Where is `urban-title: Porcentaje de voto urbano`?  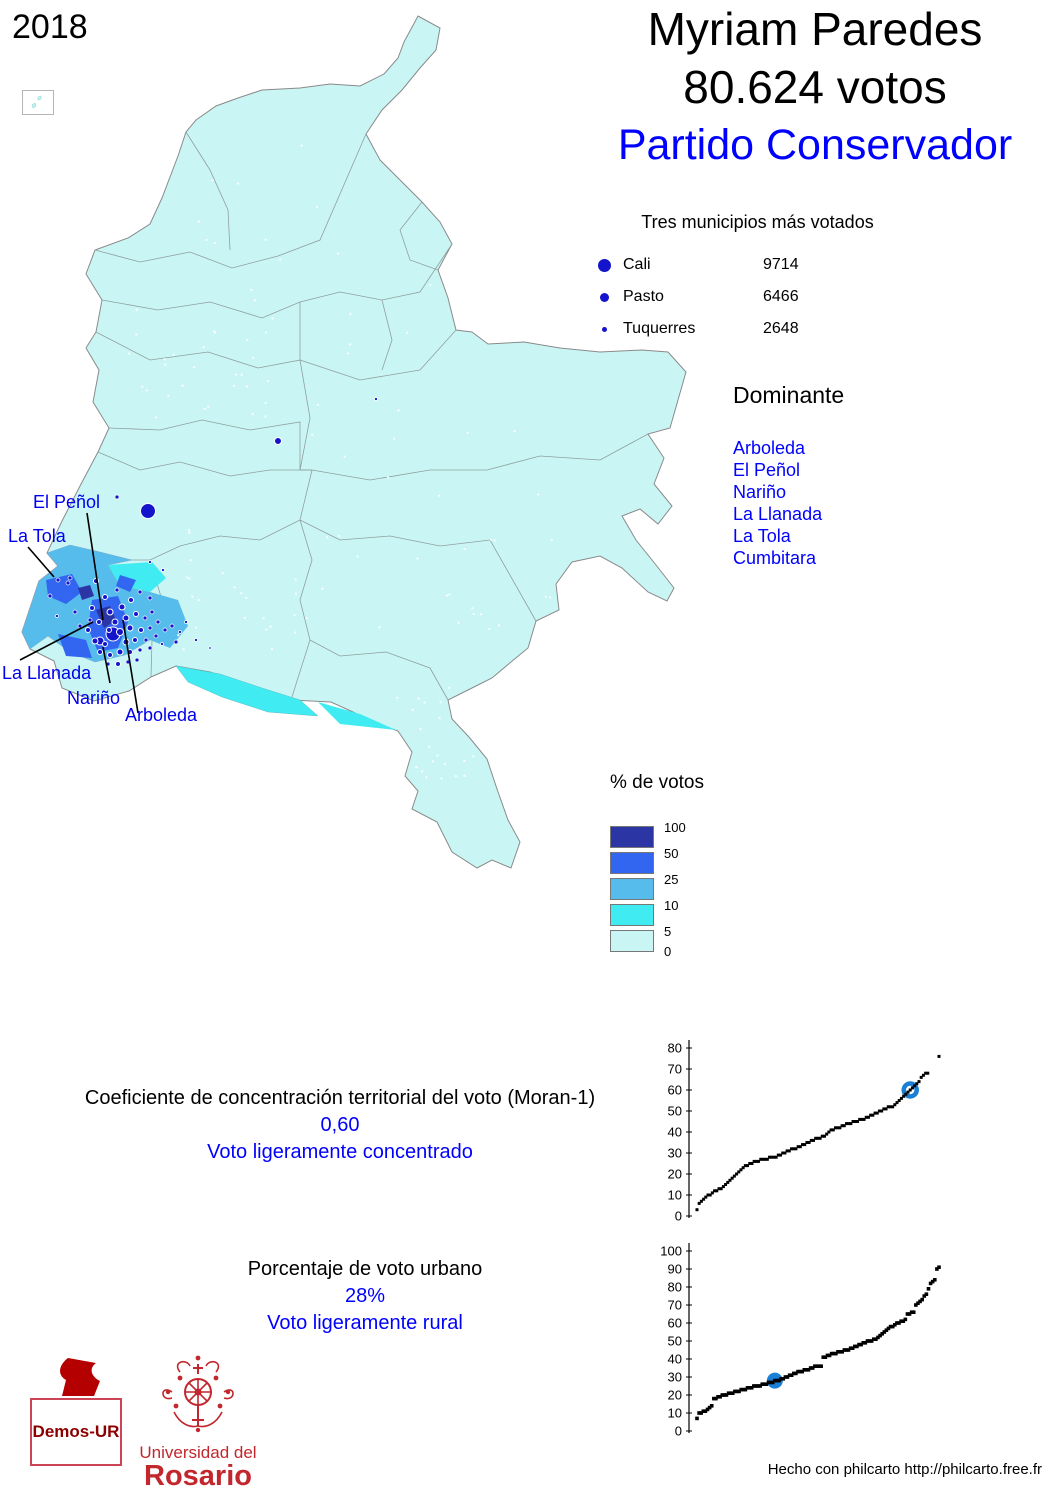
urban-title: Porcentaje de voto urbano is located at coordinates (365, 1269).